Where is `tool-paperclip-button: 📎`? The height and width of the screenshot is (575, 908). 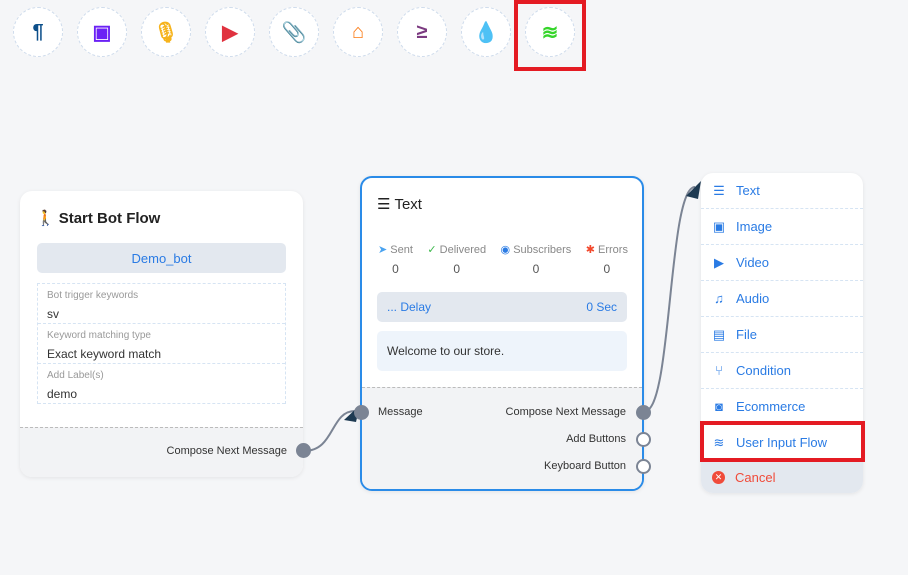 tool-paperclip-button: 📎 is located at coordinates (294, 32).